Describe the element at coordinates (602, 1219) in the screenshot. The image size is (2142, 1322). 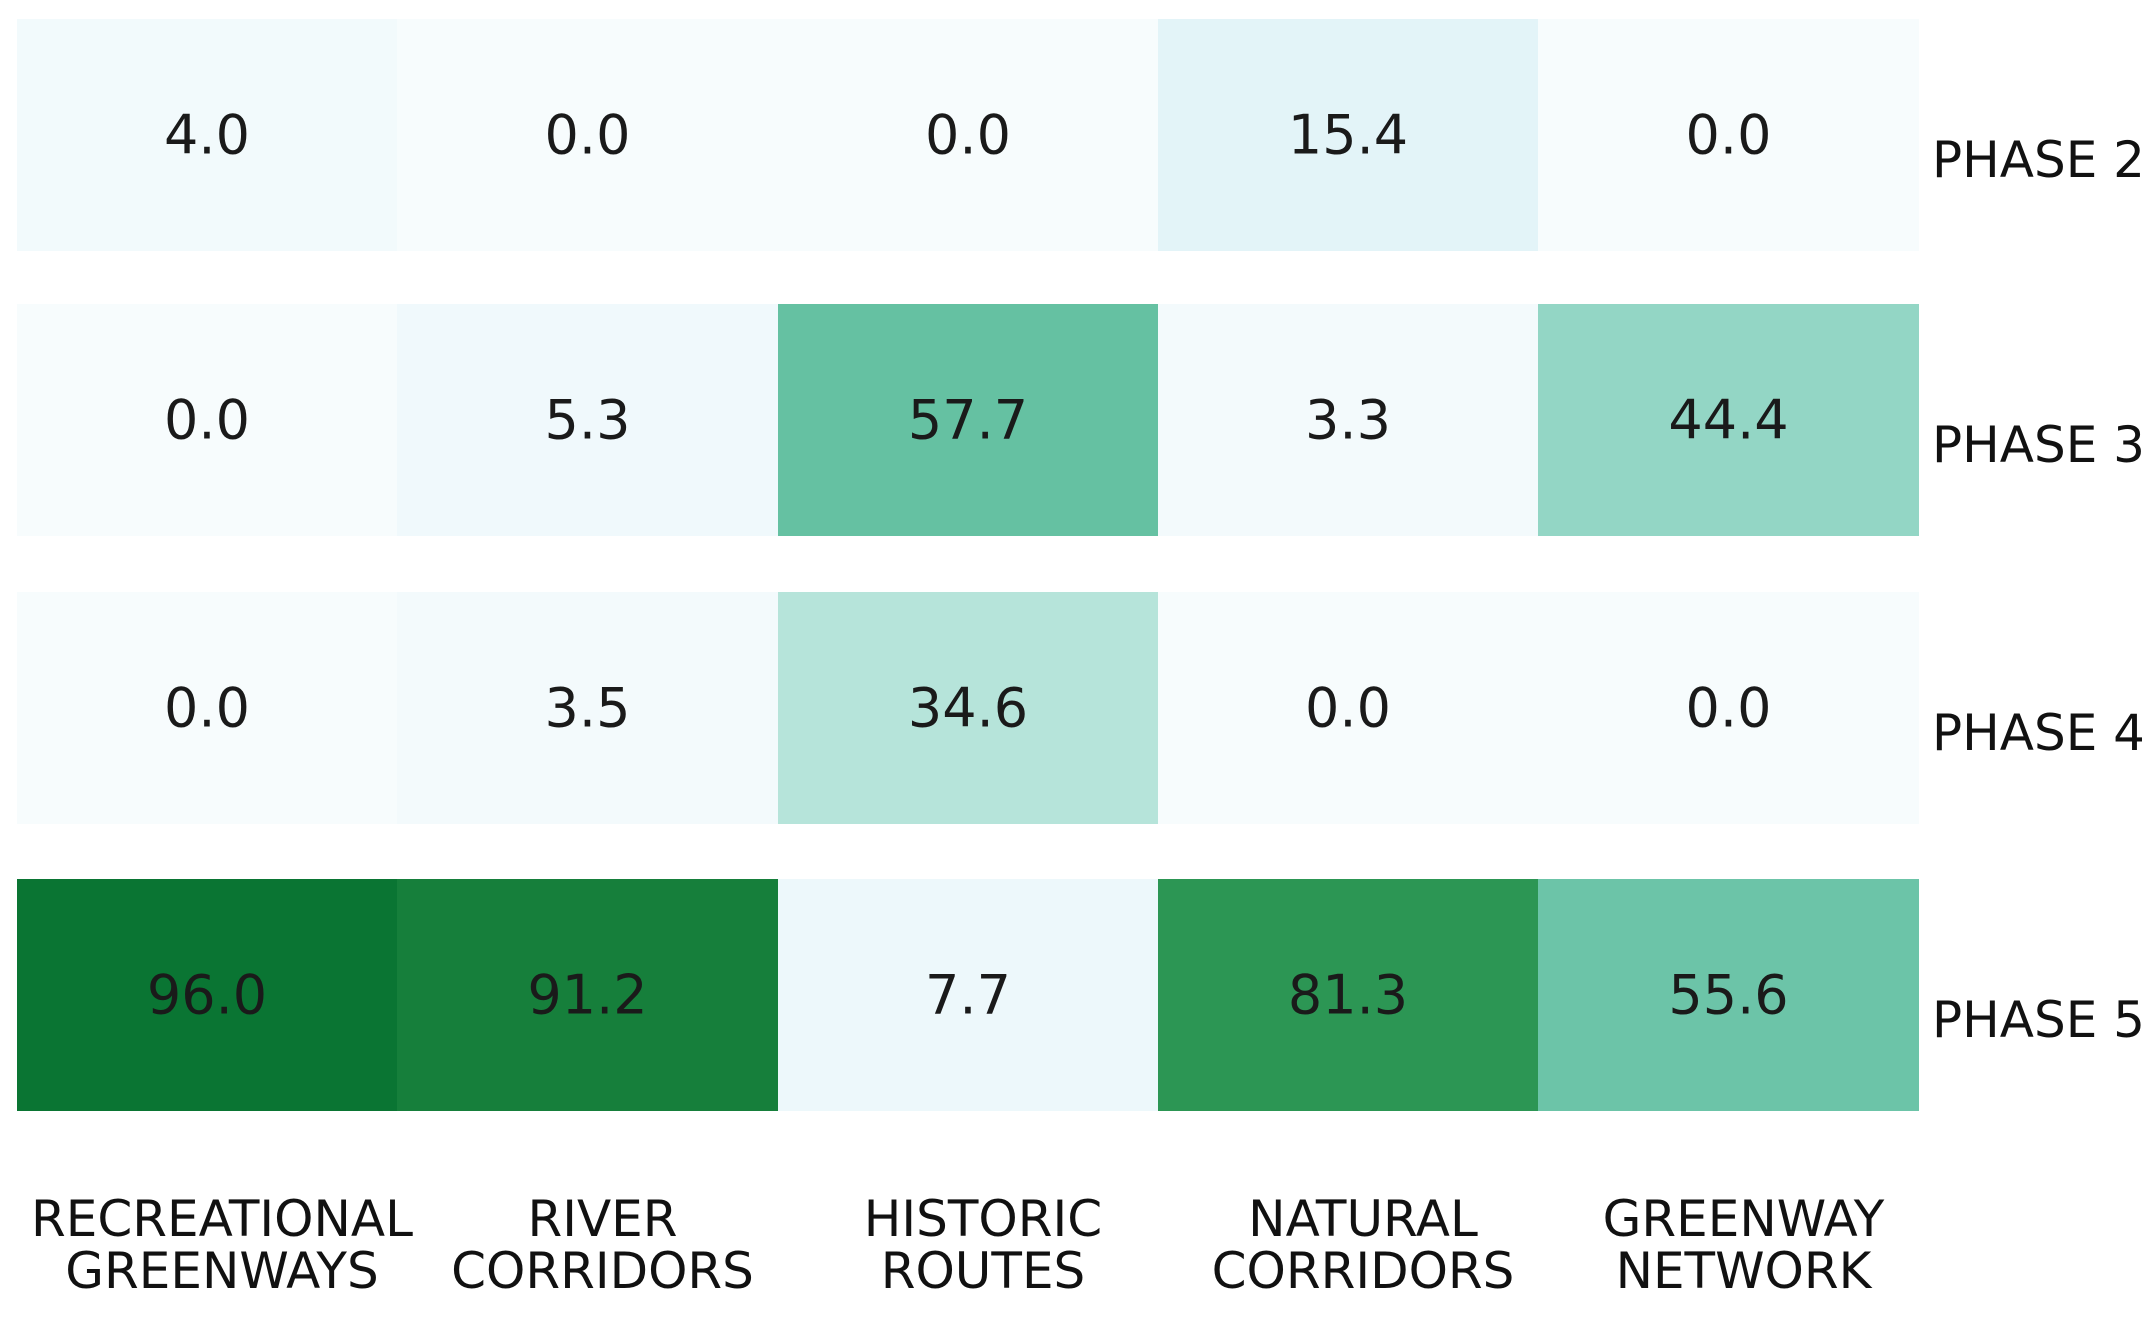
I see `column-label: RIVER` at that location.